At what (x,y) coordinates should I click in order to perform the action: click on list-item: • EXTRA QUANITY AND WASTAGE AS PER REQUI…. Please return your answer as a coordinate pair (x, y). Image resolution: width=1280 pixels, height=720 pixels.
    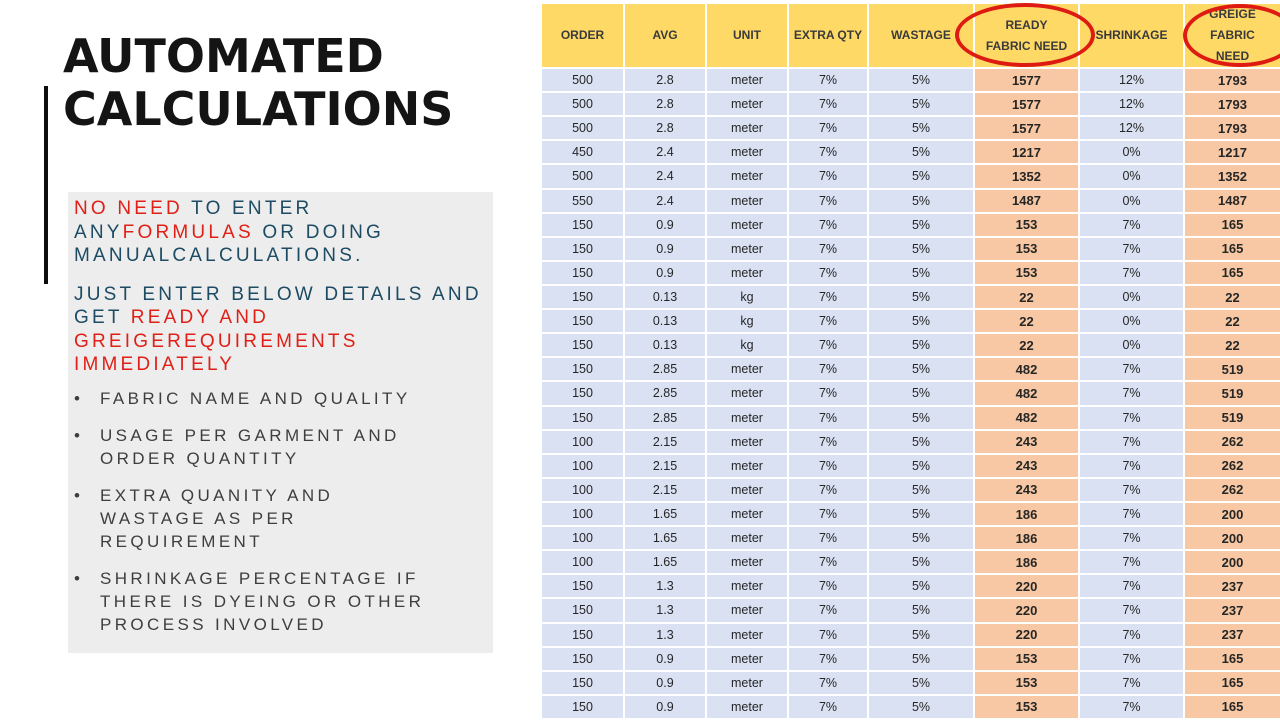
    Looking at the image, I should click on (282, 518).